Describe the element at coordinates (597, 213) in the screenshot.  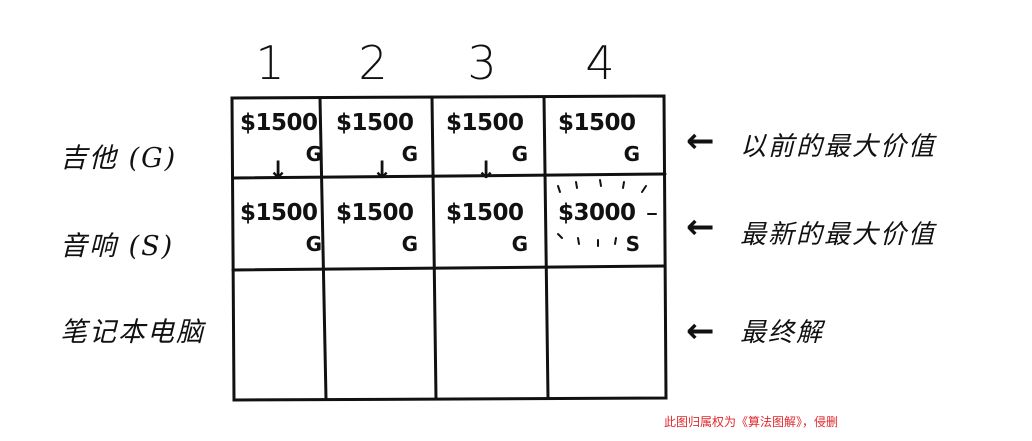
I see `cell-value-highlighted: $3000` at that location.